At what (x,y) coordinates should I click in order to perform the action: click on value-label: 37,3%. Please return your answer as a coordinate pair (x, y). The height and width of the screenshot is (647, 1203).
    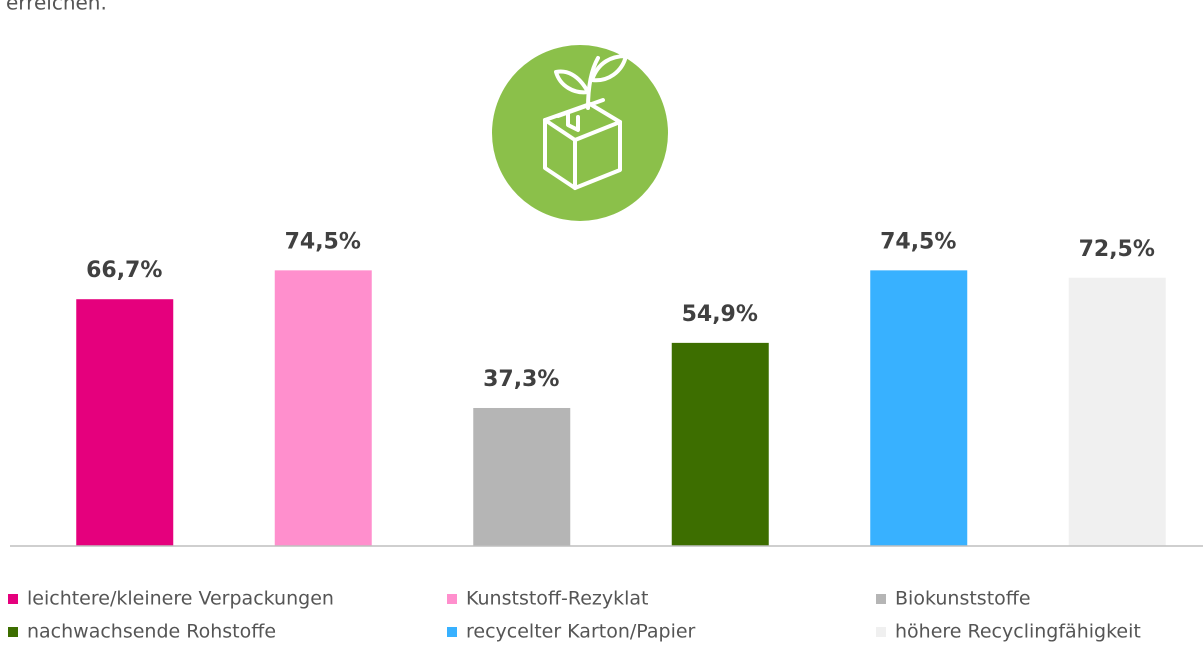
    Looking at the image, I should click on (521, 379).